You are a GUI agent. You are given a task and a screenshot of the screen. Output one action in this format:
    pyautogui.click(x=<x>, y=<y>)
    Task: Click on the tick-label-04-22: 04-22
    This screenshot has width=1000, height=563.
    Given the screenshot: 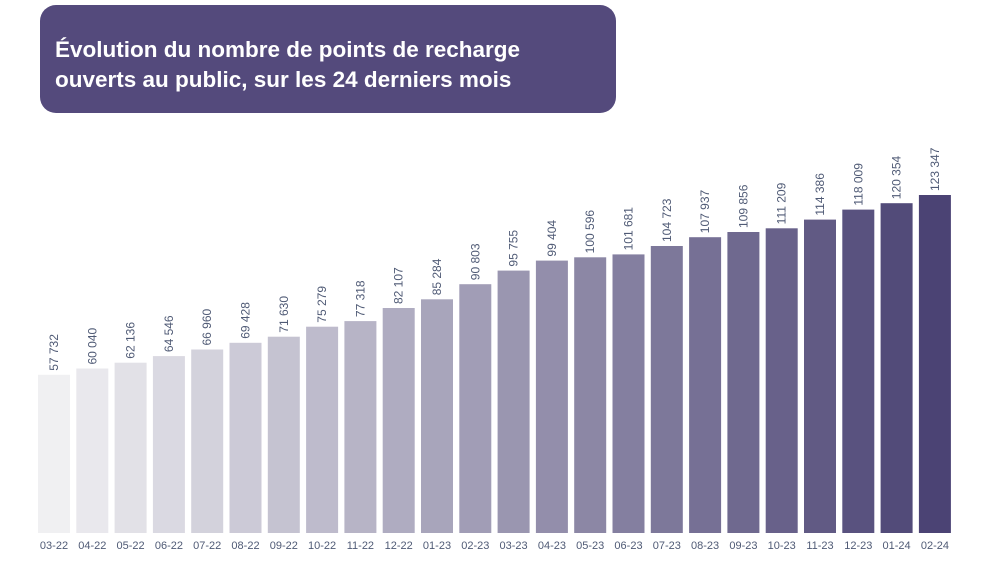 What is the action you would take?
    pyautogui.click(x=92, y=546)
    